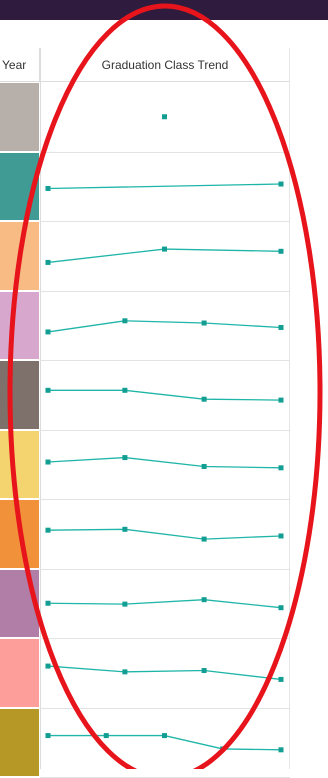 This screenshot has width=328, height=778. I want to click on table-right-border, so click(289, 408).